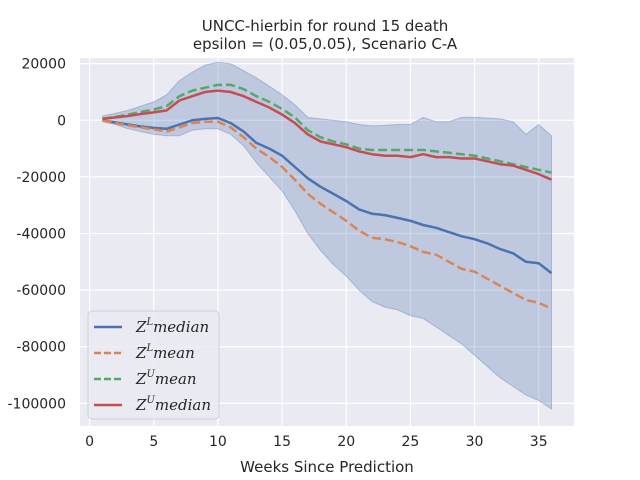  I want to click on x-axis-label: Weeks Since Prediction, so click(327, 467).